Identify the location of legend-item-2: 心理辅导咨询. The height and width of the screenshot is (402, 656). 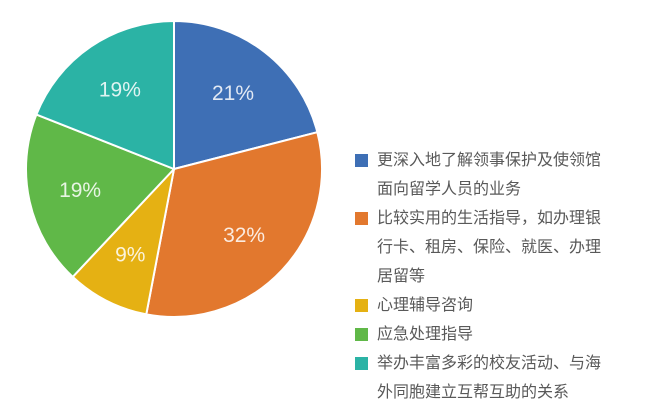
(493, 305).